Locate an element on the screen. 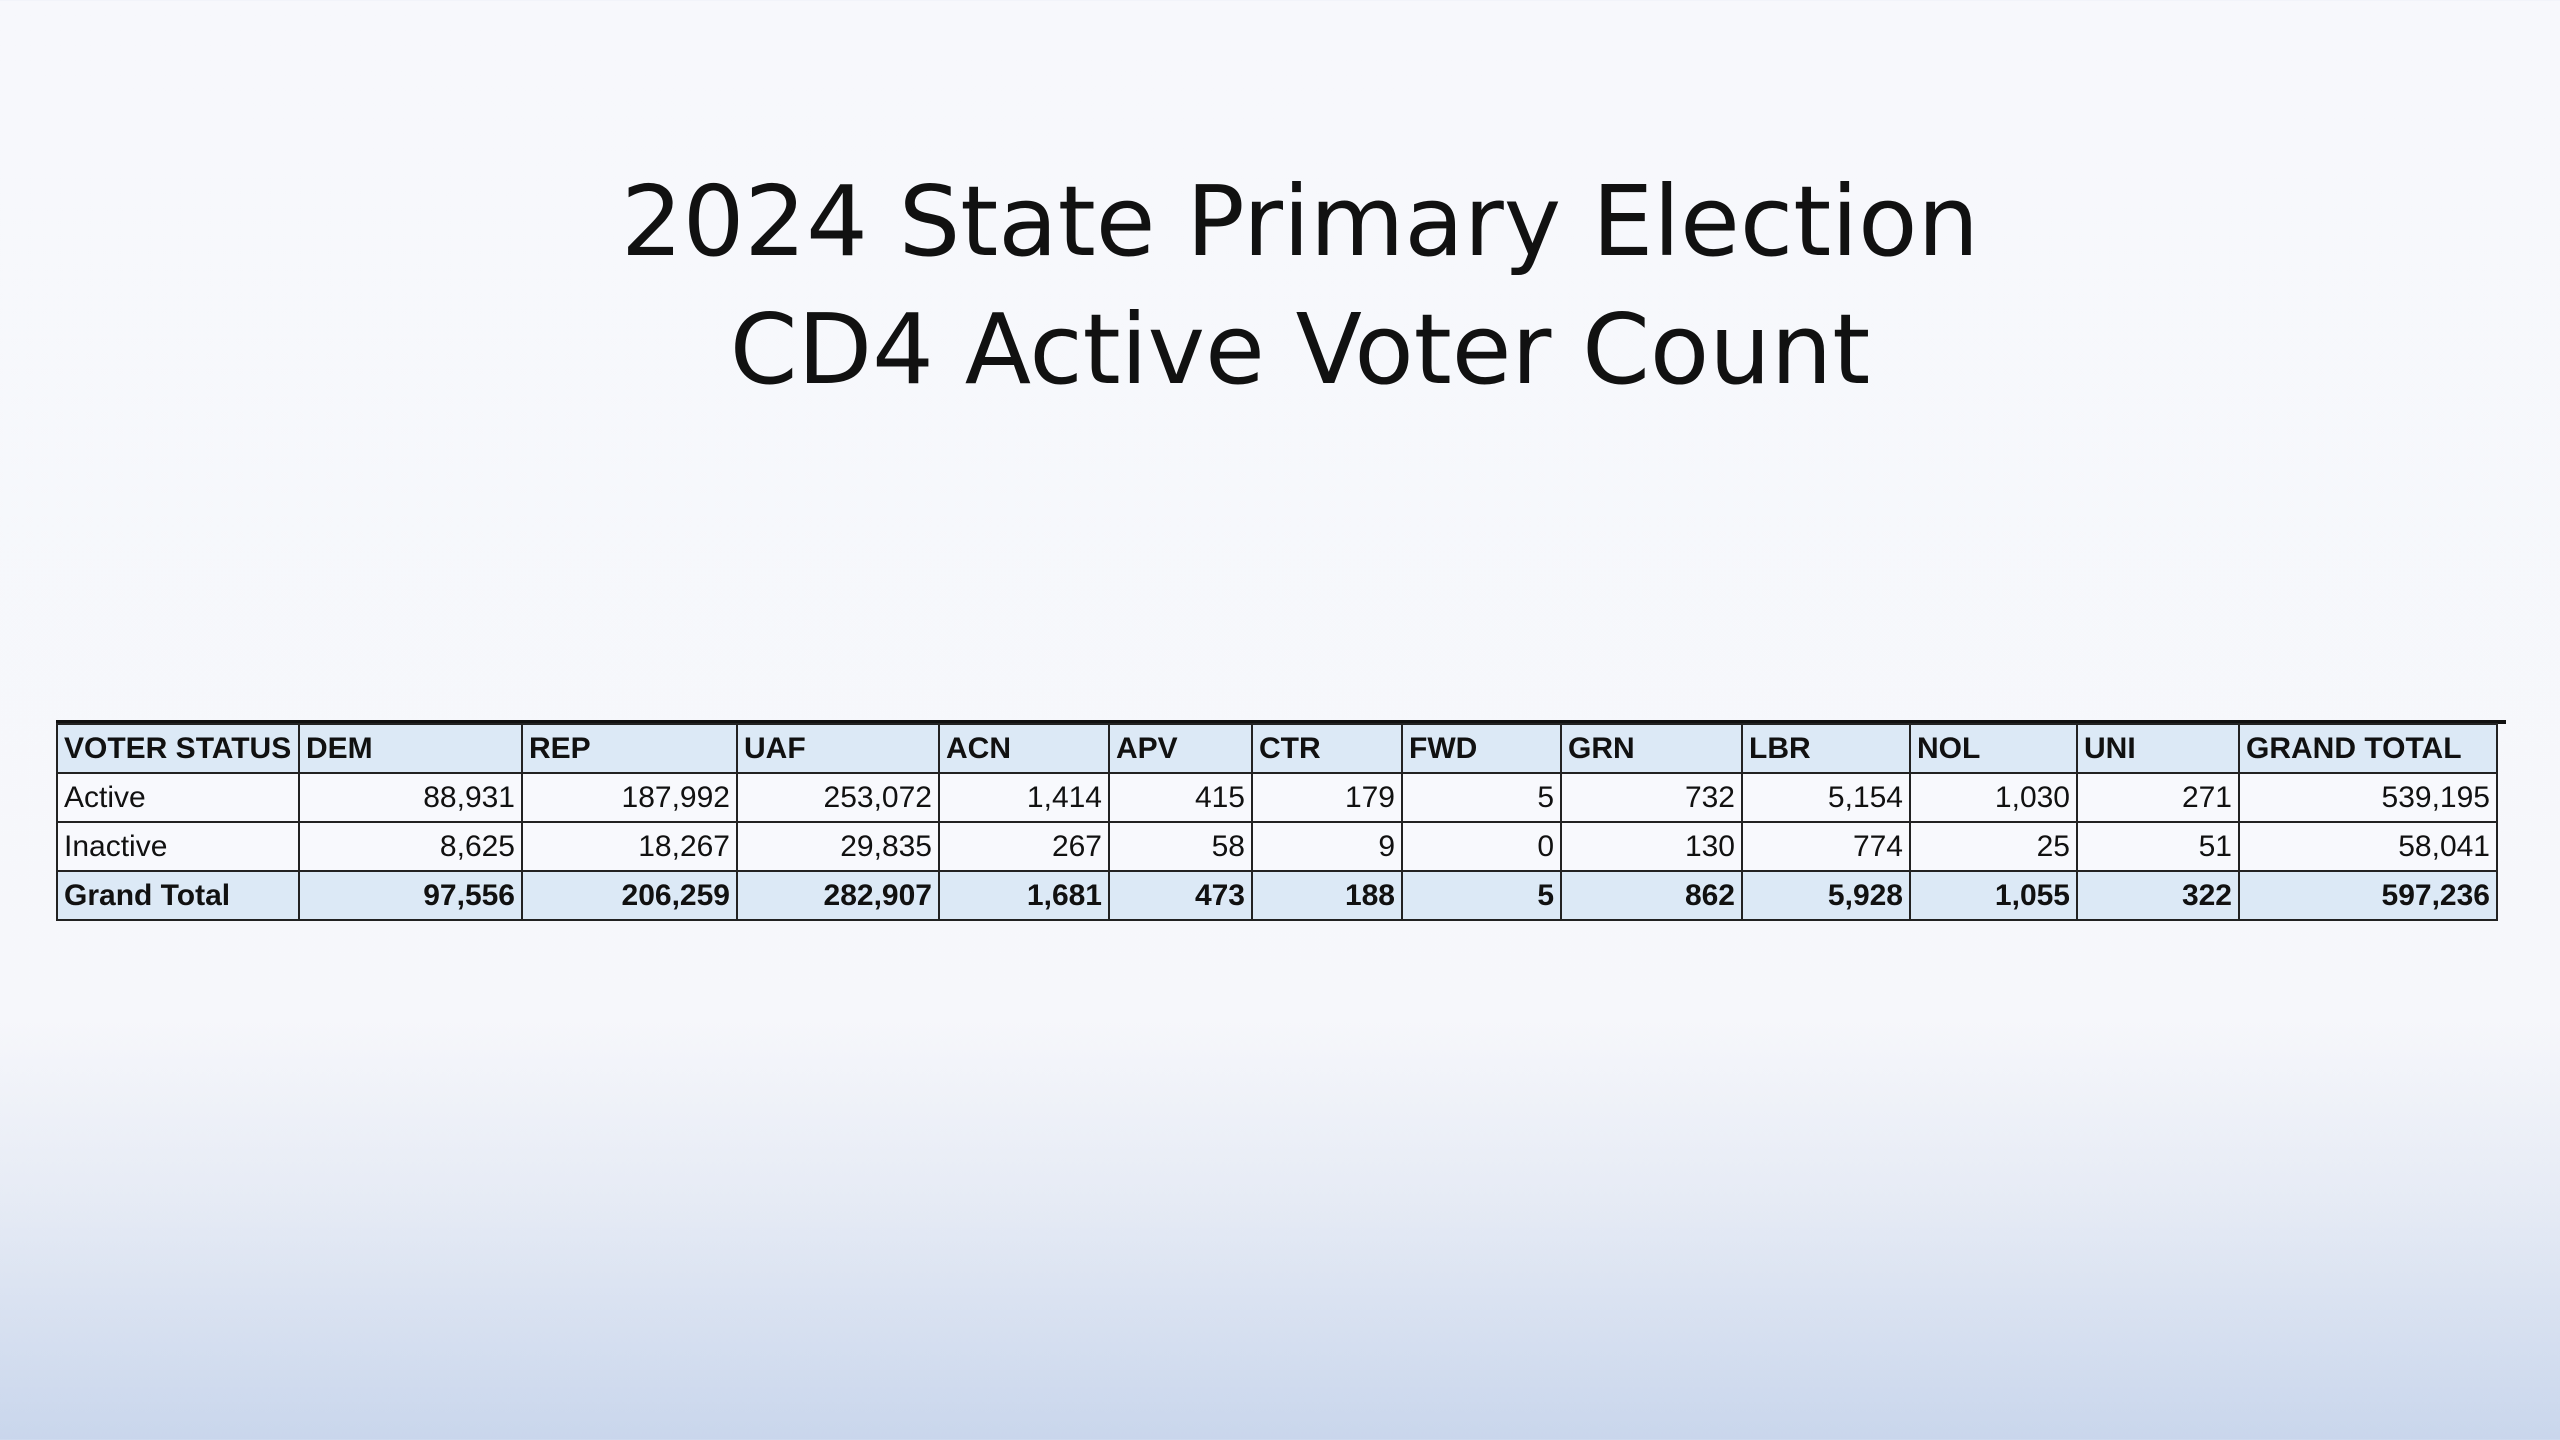 This screenshot has width=2560, height=1440. cell-total-dem: 97,556 is located at coordinates (410, 895).